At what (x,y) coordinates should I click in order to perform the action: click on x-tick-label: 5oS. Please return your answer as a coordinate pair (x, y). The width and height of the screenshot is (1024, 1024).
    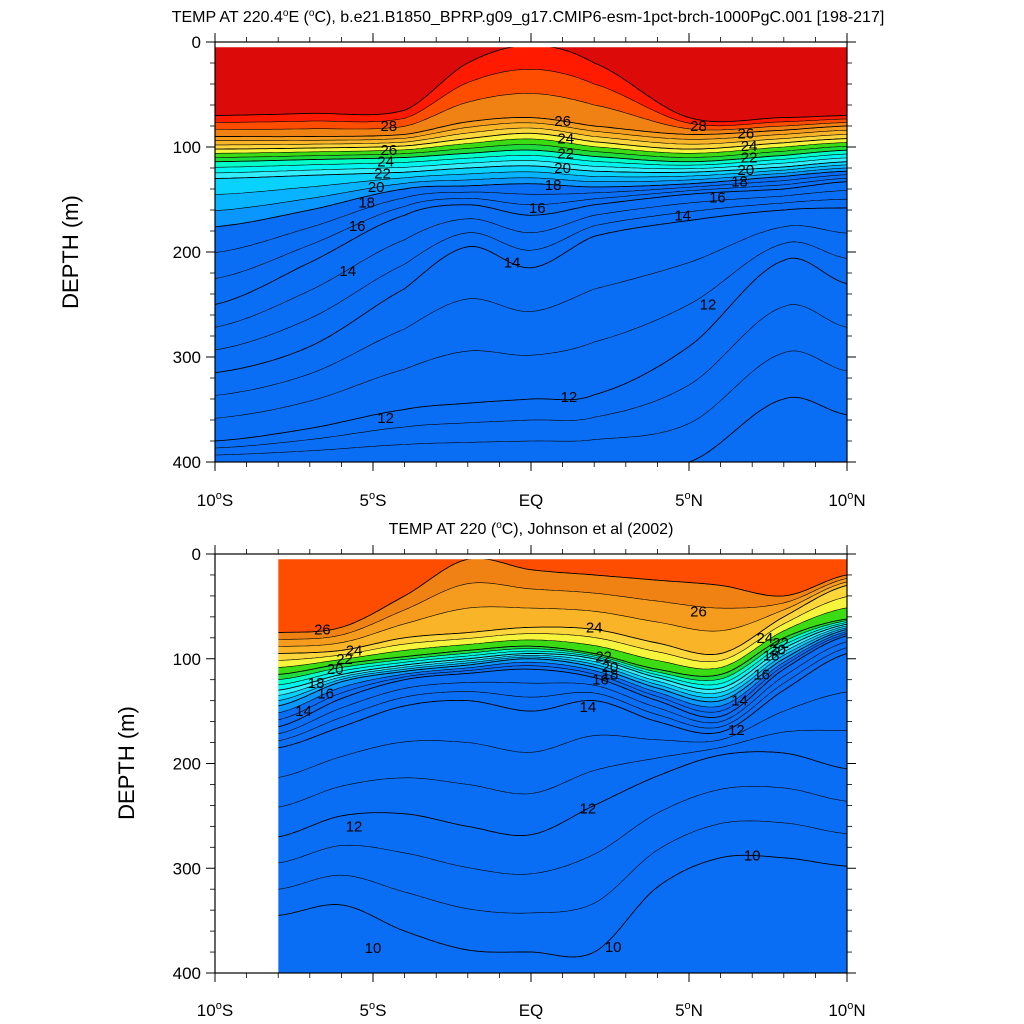
    Looking at the image, I should click on (373, 1010).